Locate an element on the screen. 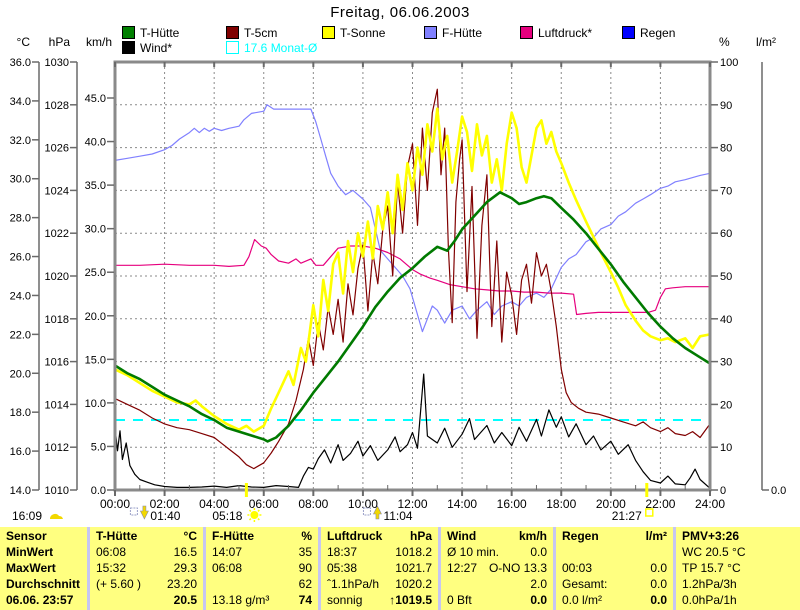 Image resolution: width=800 pixels, height=610 pixels. axis-unit-percent: % is located at coordinates (724, 42).